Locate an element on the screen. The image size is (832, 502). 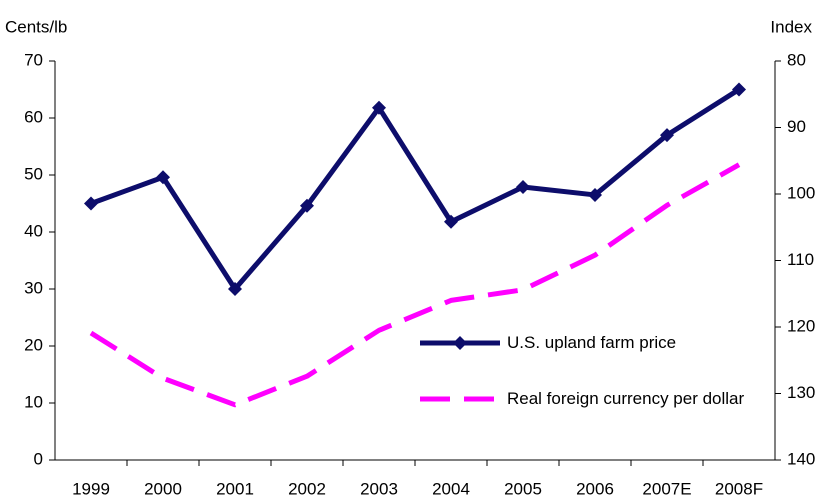
y-tick-label: 20 is located at coordinates (33, 344).